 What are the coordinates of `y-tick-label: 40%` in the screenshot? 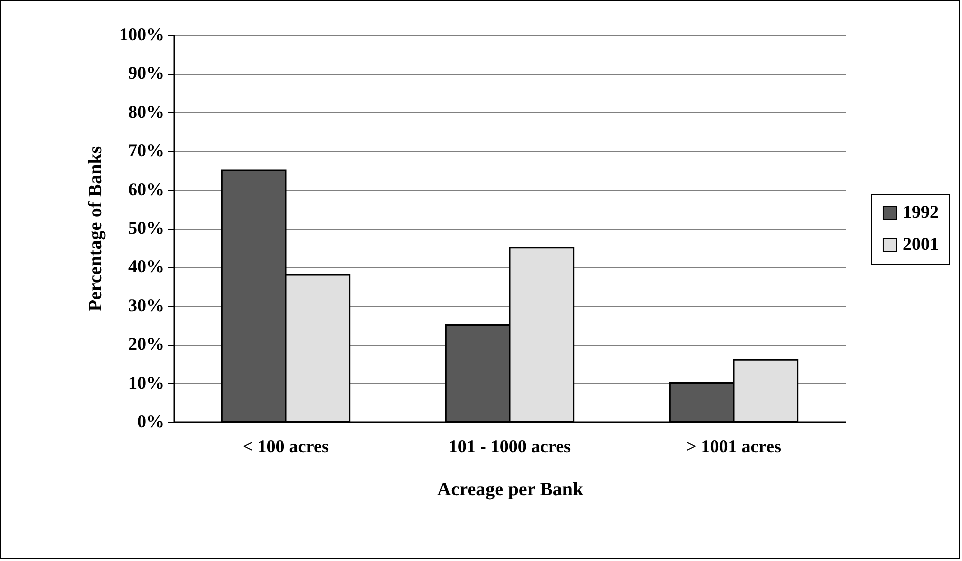 It's located at (146, 266).